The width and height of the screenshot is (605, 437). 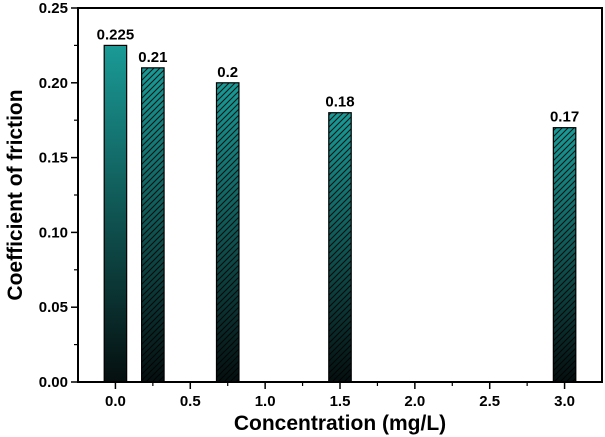 What do you see at coordinates (53, 307) in the screenshot?
I see `y-tick-label: 0.05` at bounding box center [53, 307].